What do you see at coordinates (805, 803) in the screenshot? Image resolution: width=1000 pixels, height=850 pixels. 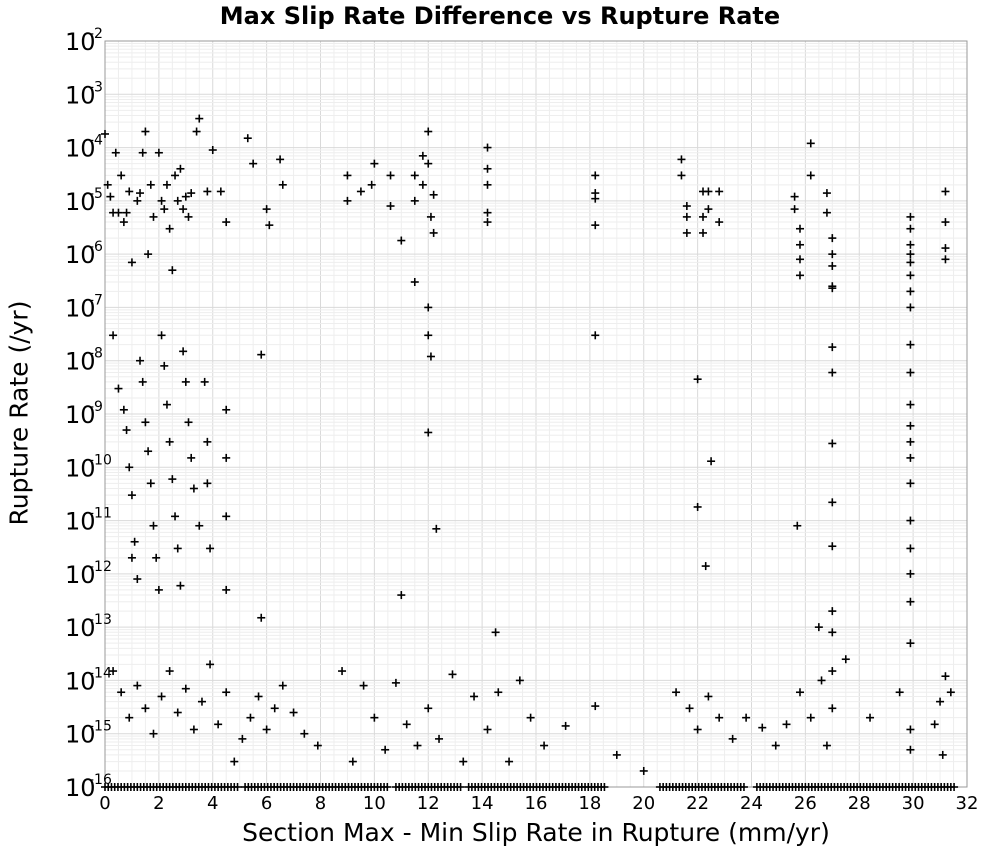 I see `x-tick-label: 26` at bounding box center [805, 803].